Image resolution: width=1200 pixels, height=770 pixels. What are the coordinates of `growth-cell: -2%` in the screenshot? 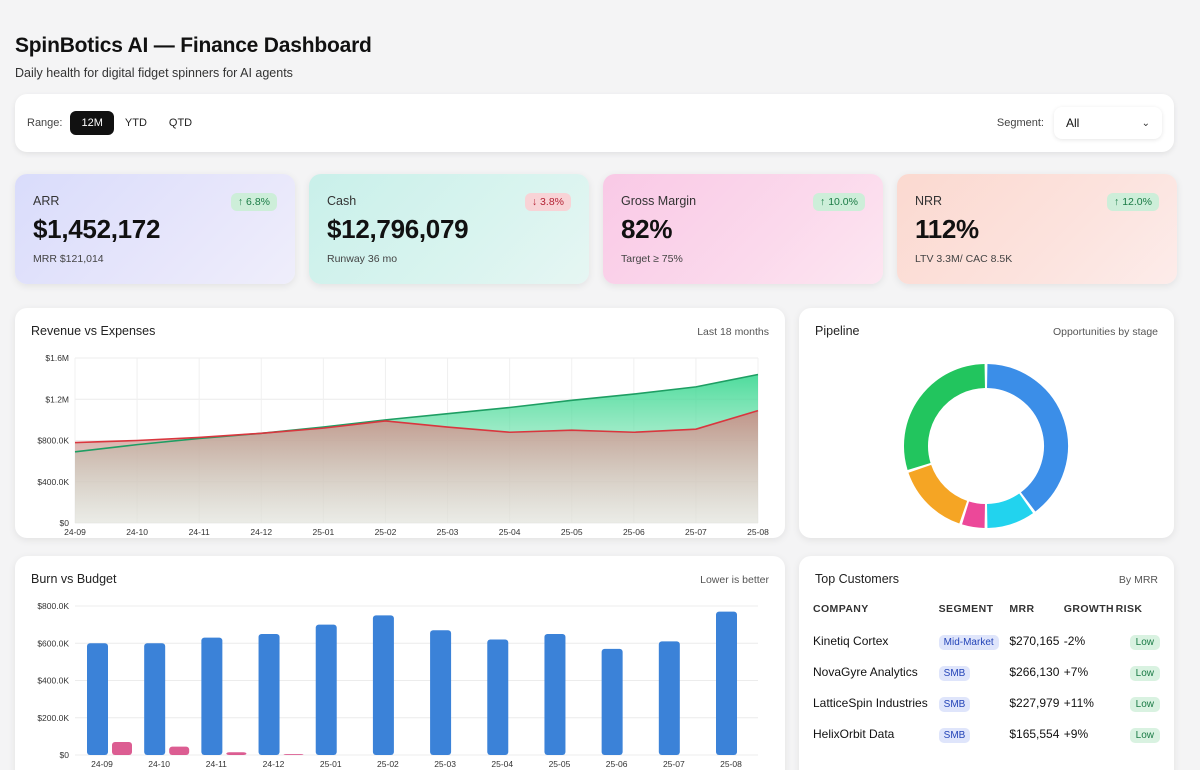 It's located at (1074, 641).